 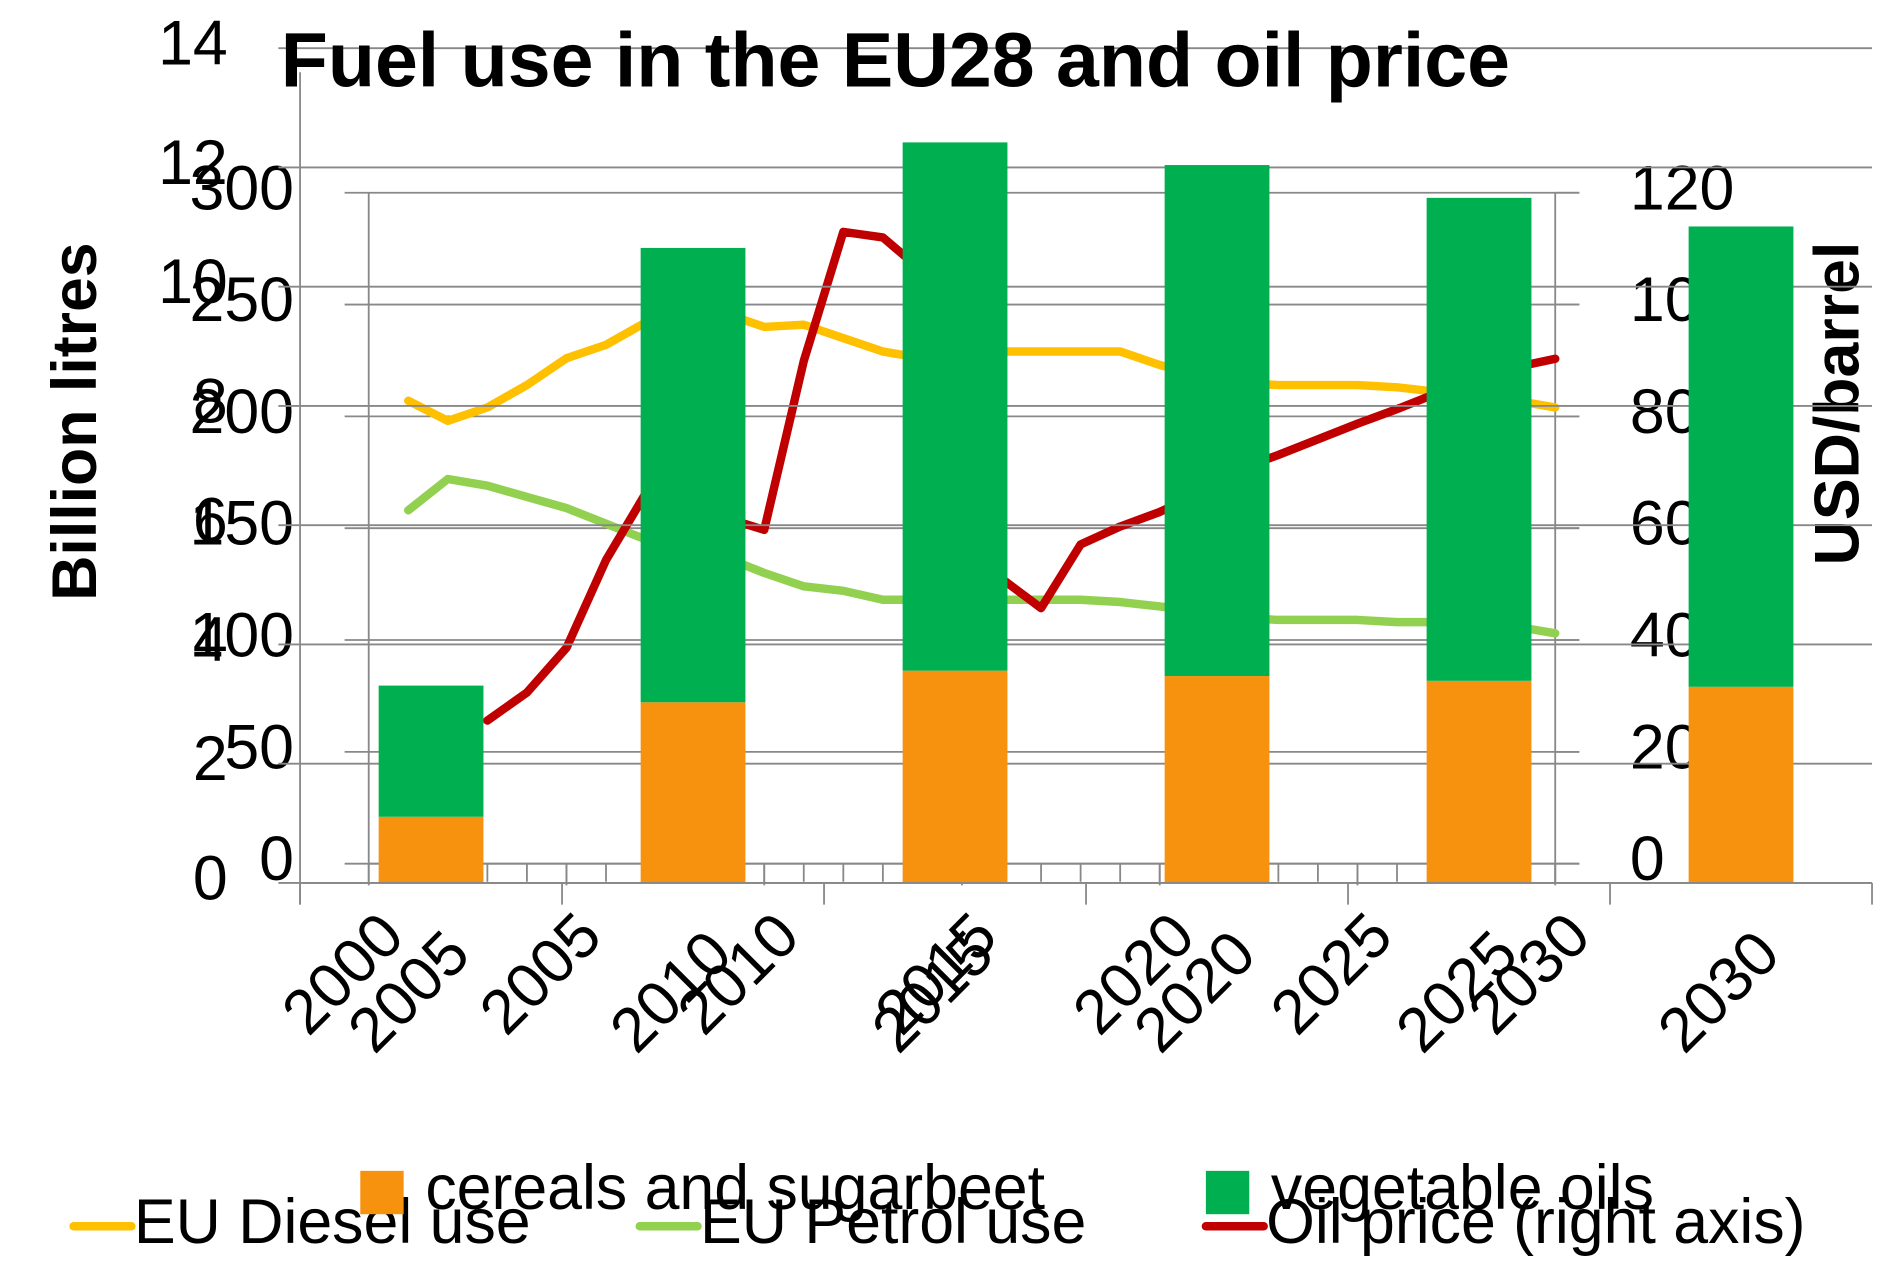 I want to click on y-axis-title: Billion litres, so click(x=75, y=421).